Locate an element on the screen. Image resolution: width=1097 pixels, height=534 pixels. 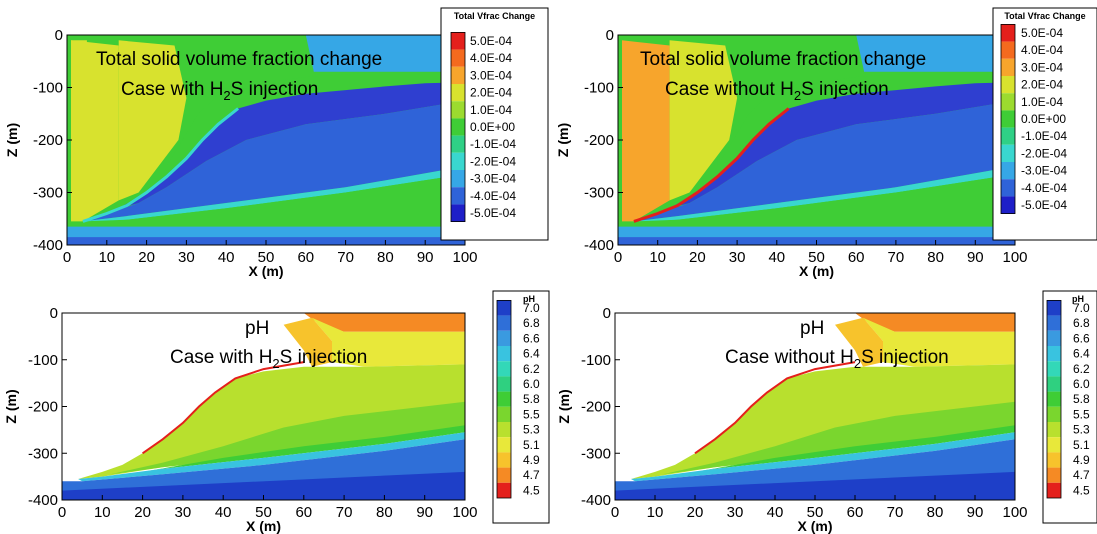
legend-label: 6.6 is located at coordinates (531, 338).